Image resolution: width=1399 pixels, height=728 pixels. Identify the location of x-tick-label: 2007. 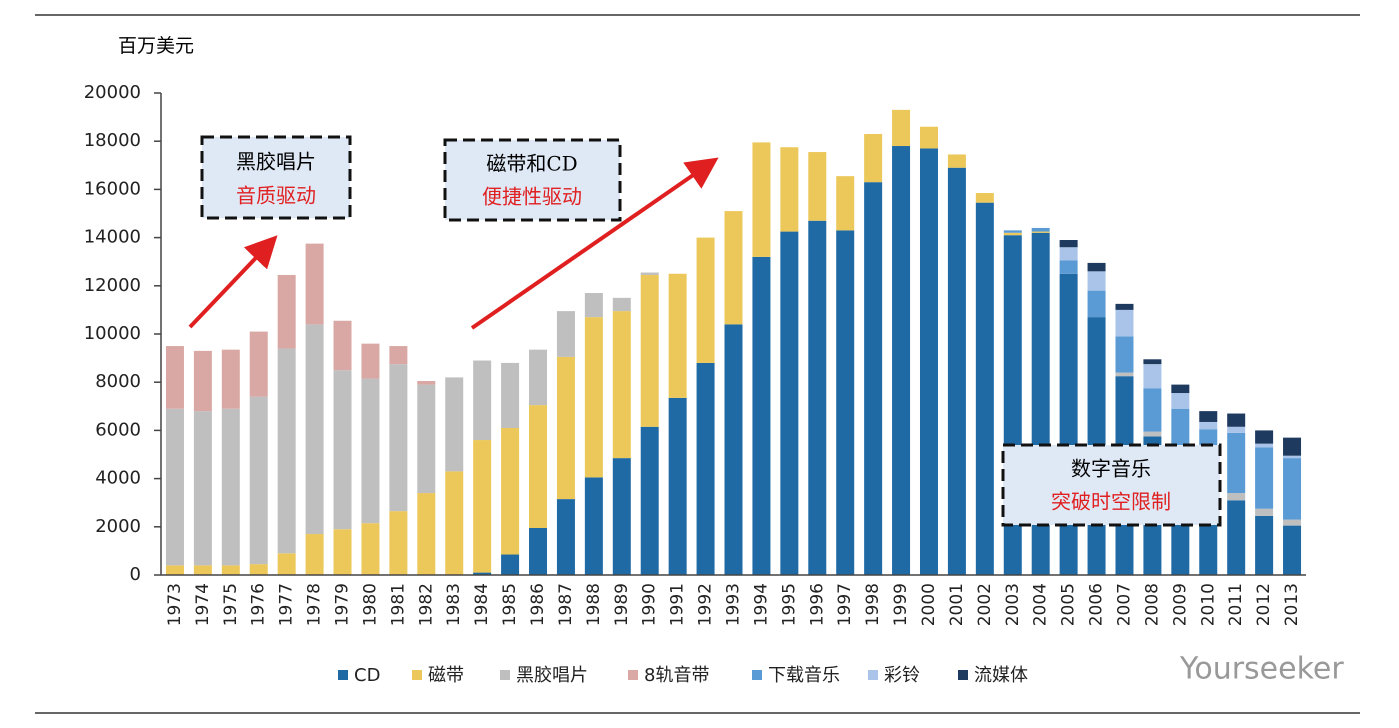
(1124, 604).